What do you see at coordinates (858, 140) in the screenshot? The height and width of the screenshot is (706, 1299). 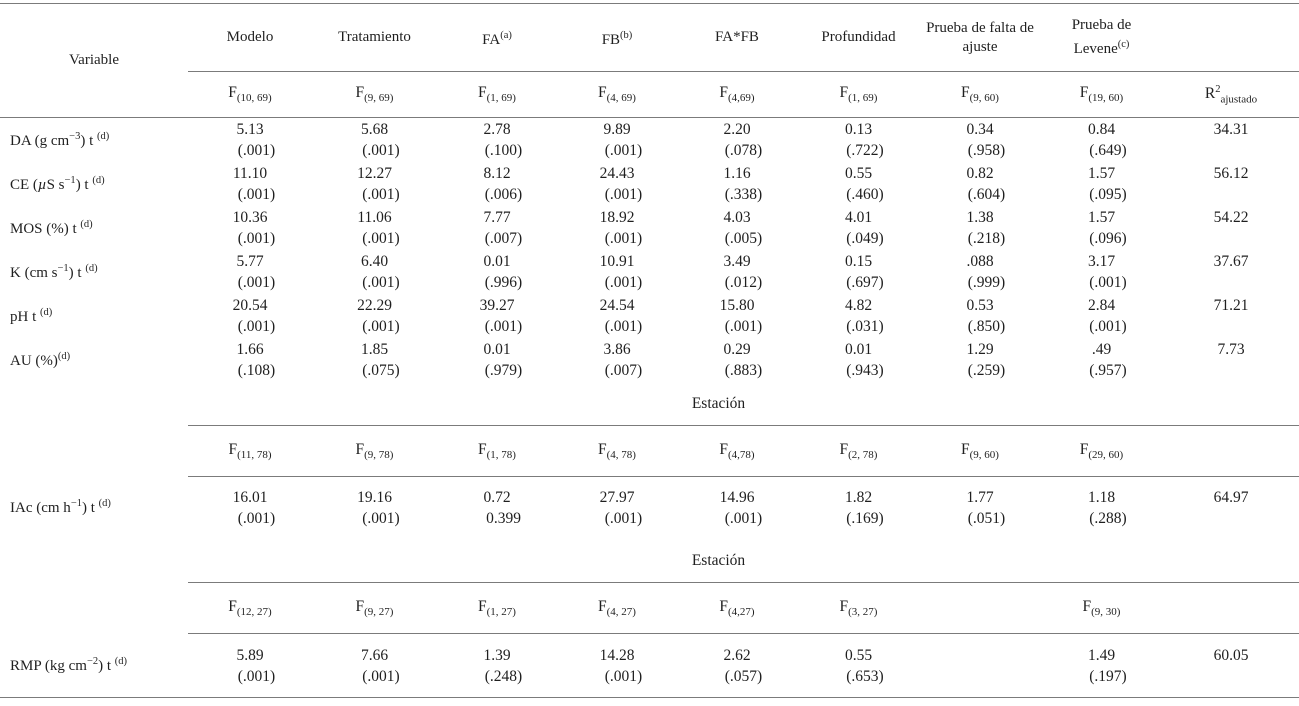 I see `stat-cell: 0.13 (.722)` at bounding box center [858, 140].